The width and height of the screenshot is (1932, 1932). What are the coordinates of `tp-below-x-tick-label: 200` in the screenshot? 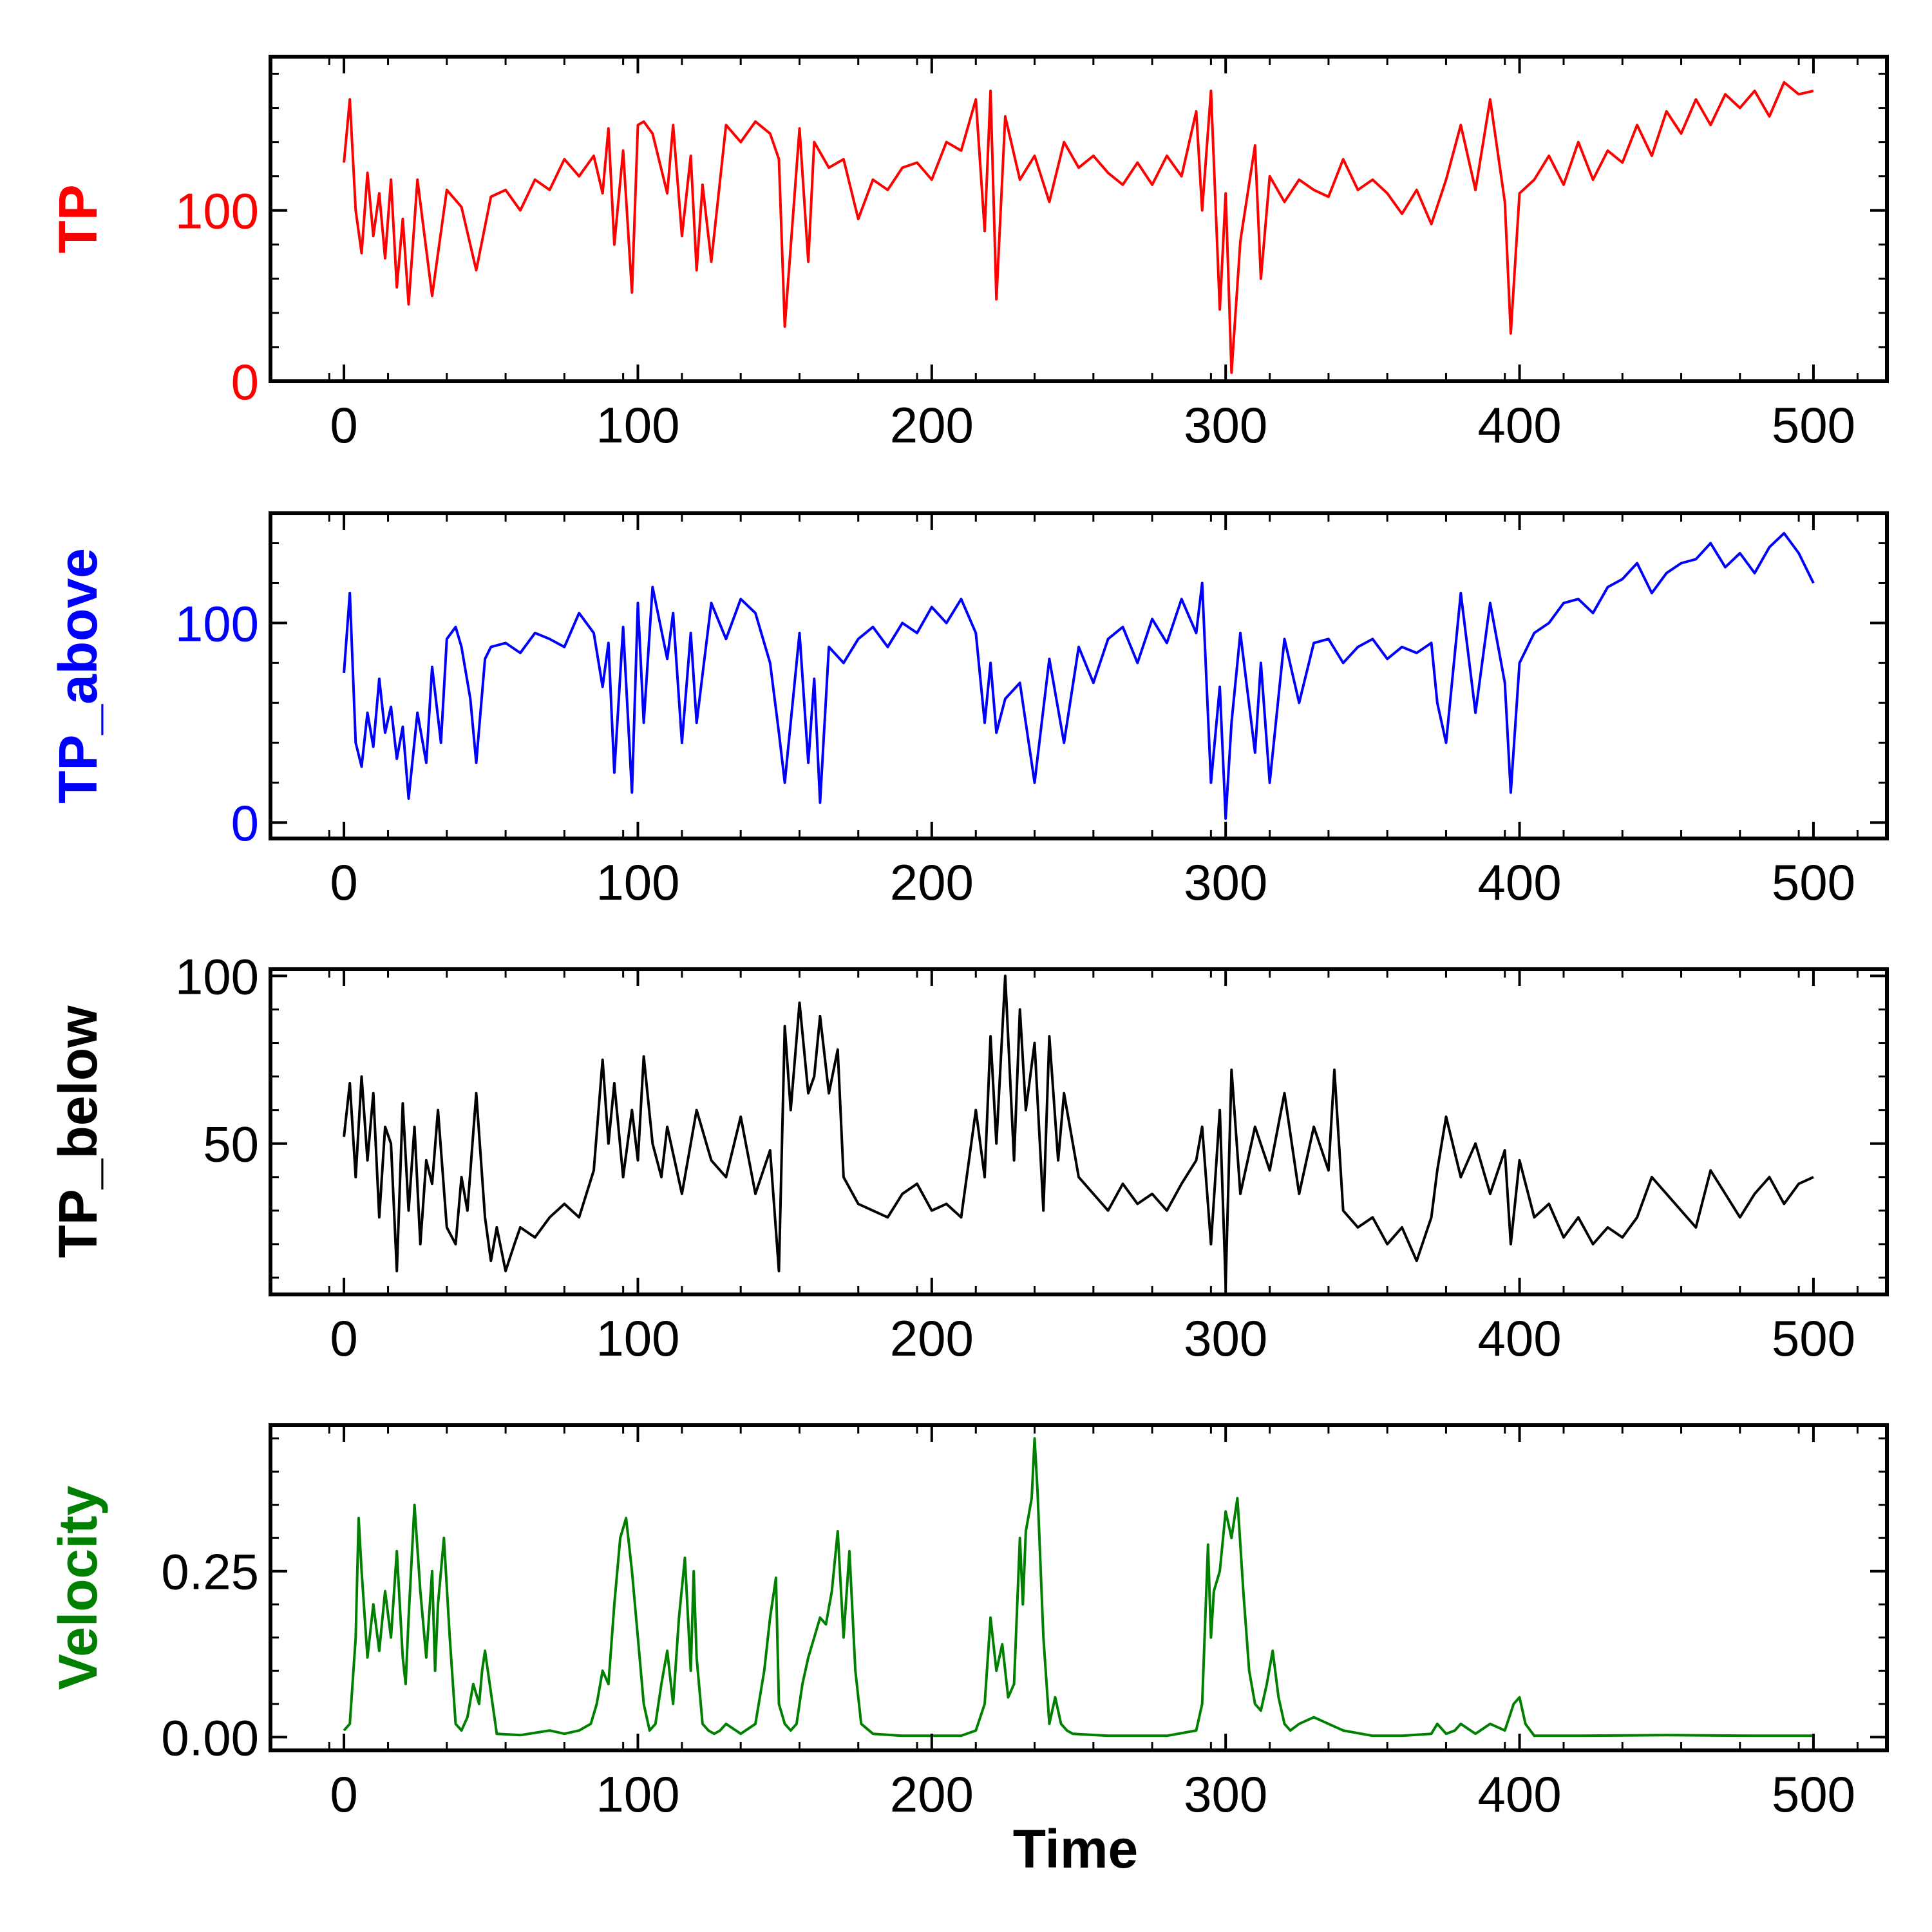 It's located at (932, 1339).